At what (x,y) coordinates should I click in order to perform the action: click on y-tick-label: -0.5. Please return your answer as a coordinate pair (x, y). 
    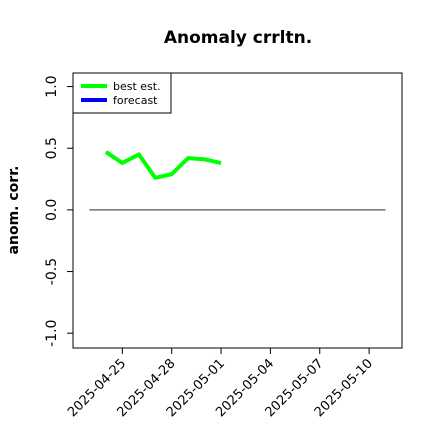
    Looking at the image, I should click on (52, 271).